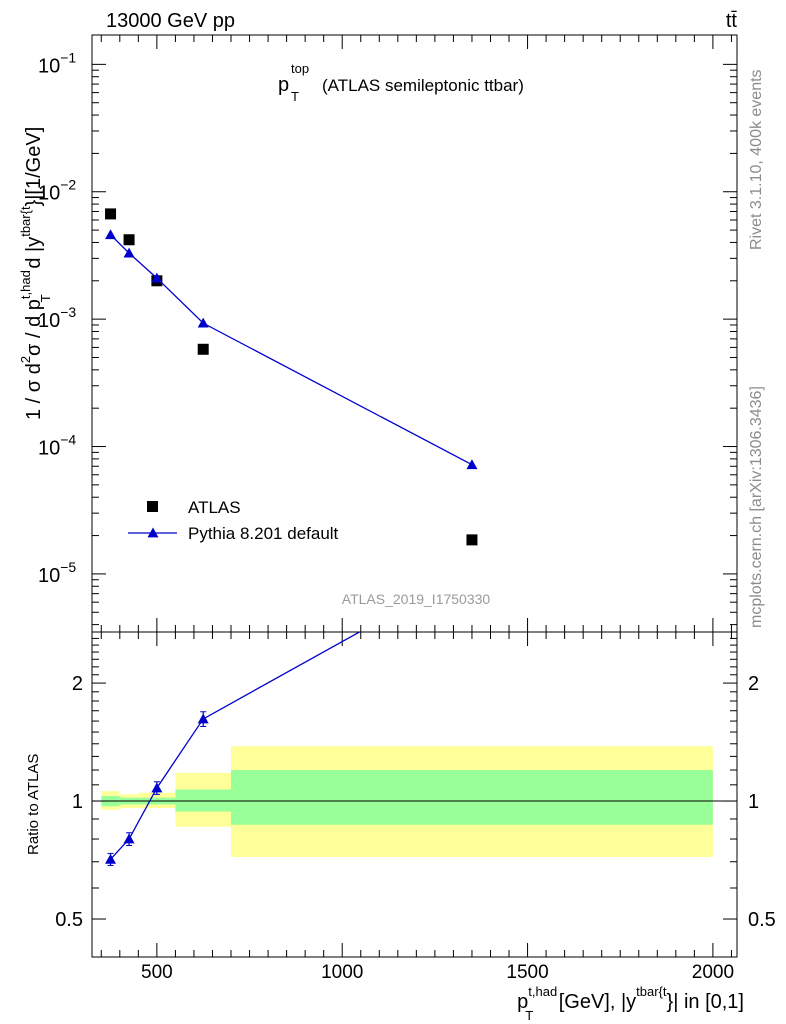 The width and height of the screenshot is (786, 1024). What do you see at coordinates (77, 684) in the screenshot?
I see `ratio-y-tick-label: 2` at bounding box center [77, 684].